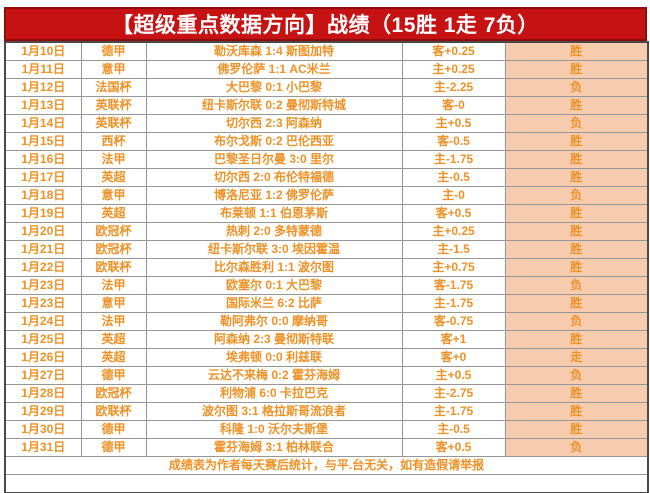 The width and height of the screenshot is (650, 493). I want to click on table-row: 1月16日 法甲 巴黎圣日尔曼 3:0 里尔 主-1.75 胜, so click(326, 159).